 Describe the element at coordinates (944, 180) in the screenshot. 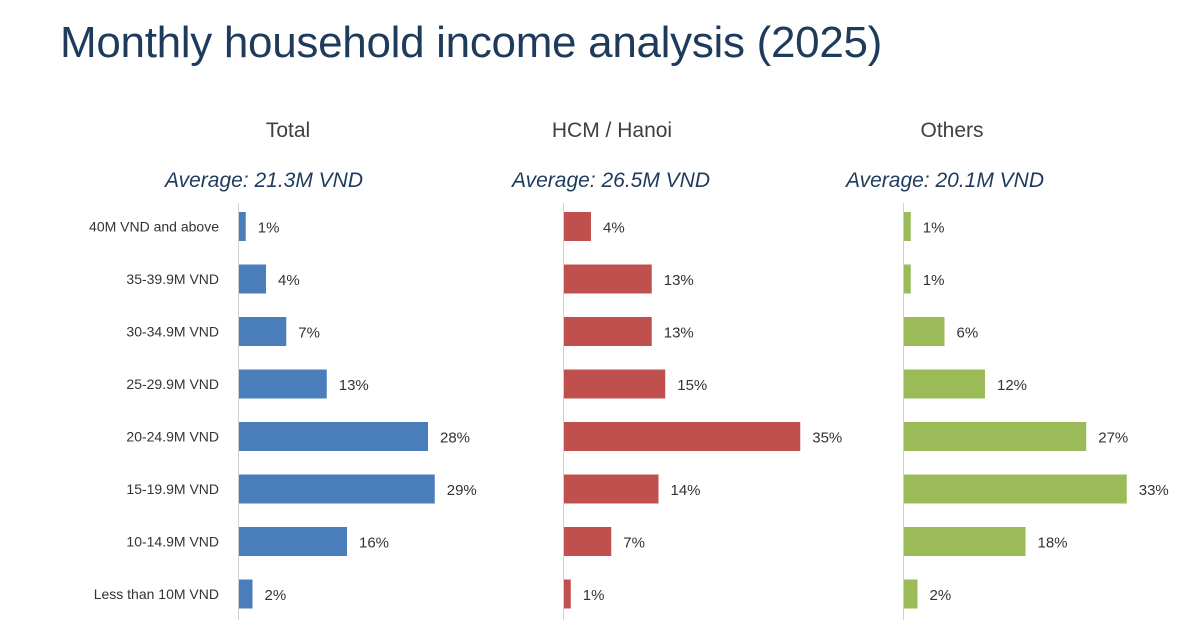

I see `panel-average: Average: 20.1M VND` at that location.